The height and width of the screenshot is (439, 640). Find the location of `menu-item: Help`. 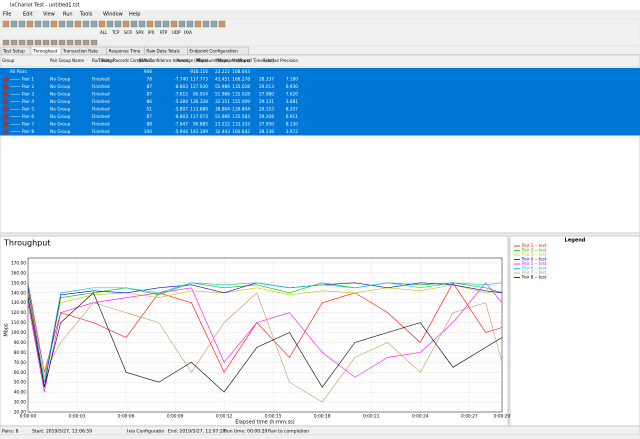

menu-item: Help is located at coordinates (134, 15).